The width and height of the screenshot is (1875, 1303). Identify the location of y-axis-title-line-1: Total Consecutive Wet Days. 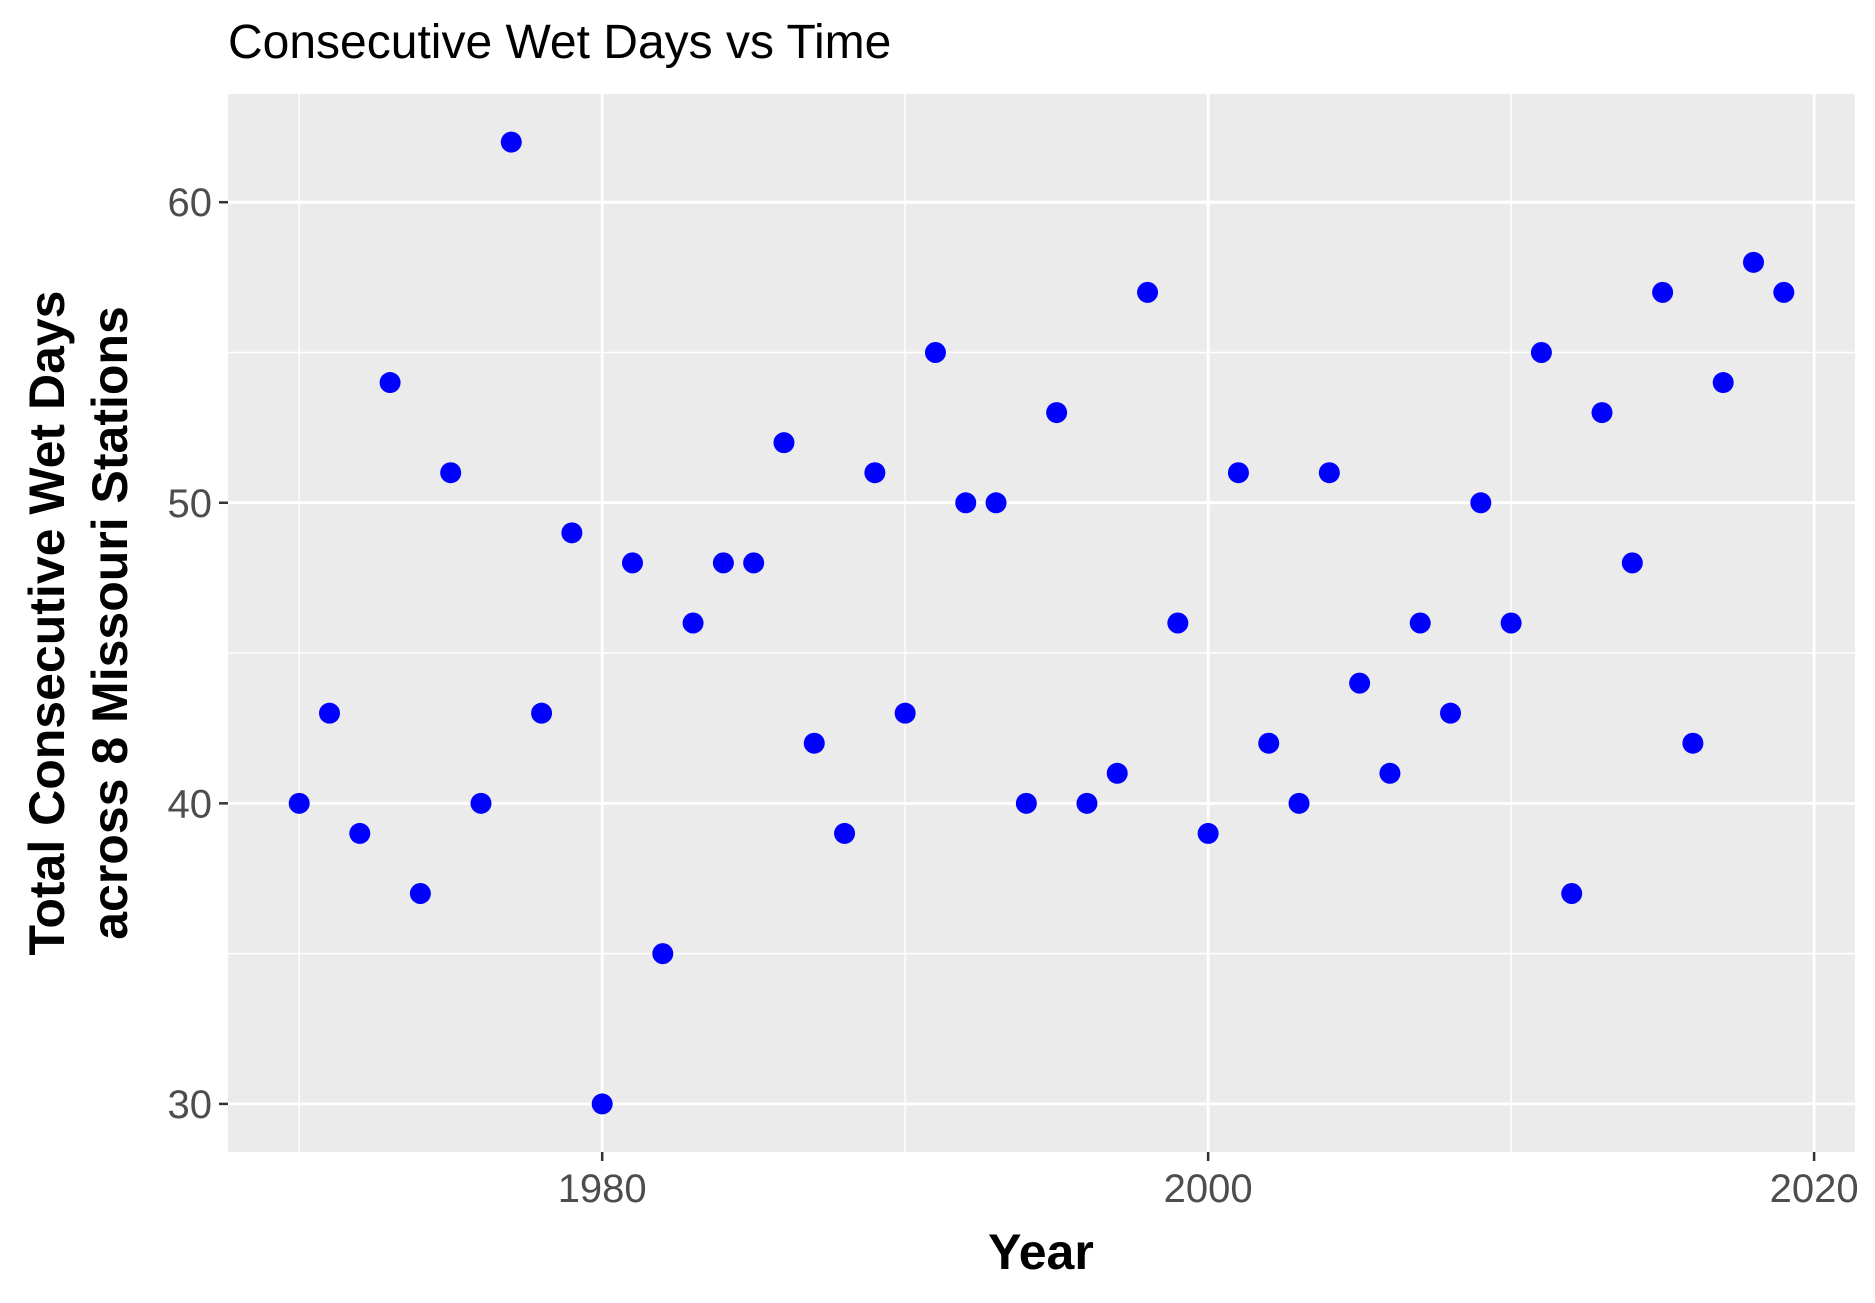
(47, 623).